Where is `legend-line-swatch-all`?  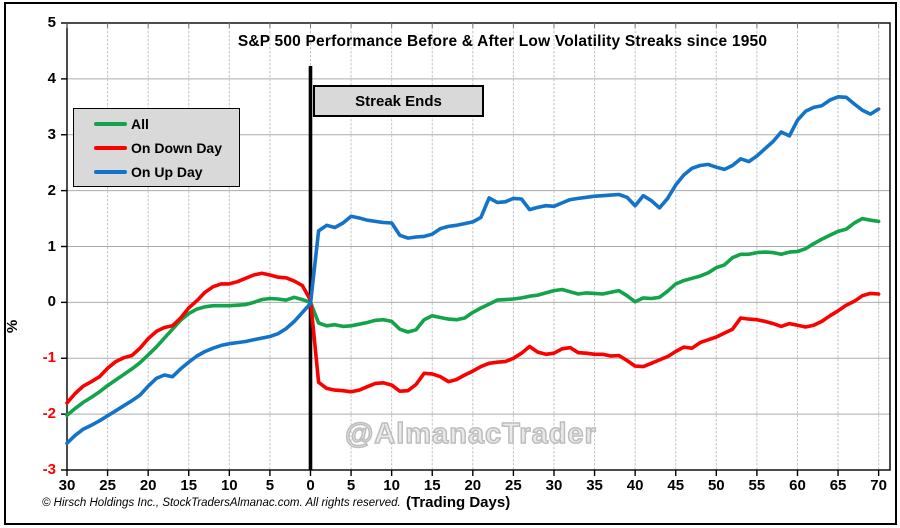
legend-line-swatch-all is located at coordinates (110, 123).